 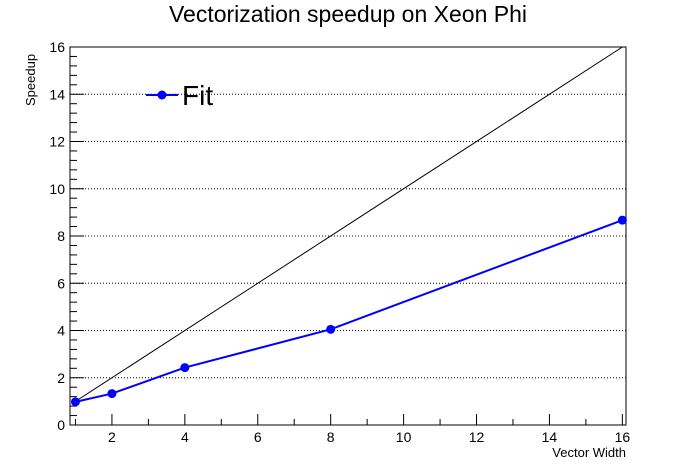 What do you see at coordinates (197, 95) in the screenshot?
I see `legend-label: Fit` at bounding box center [197, 95].